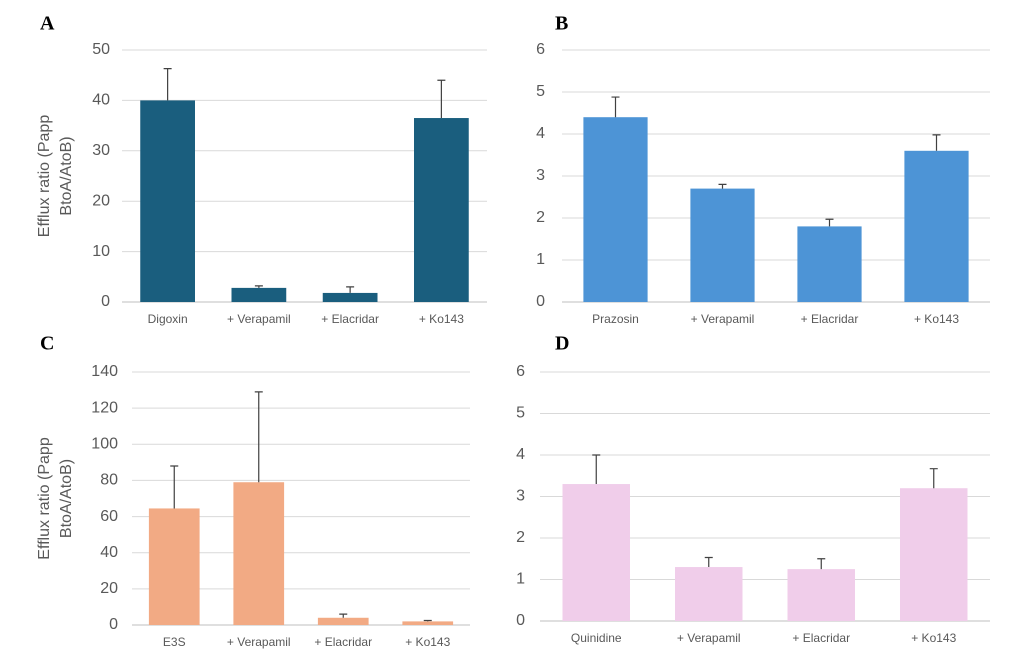  What do you see at coordinates (109, 480) in the screenshot?
I see `y-tick-label: 80` at bounding box center [109, 480].